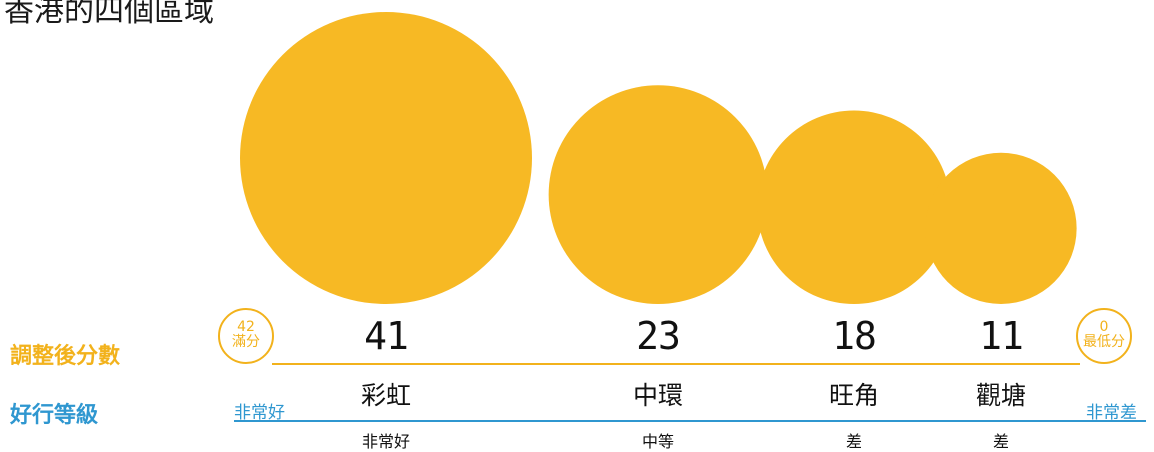 The image size is (1154, 452). What do you see at coordinates (1001, 336) in the screenshot?
I see `score-label-3: 11` at bounding box center [1001, 336].